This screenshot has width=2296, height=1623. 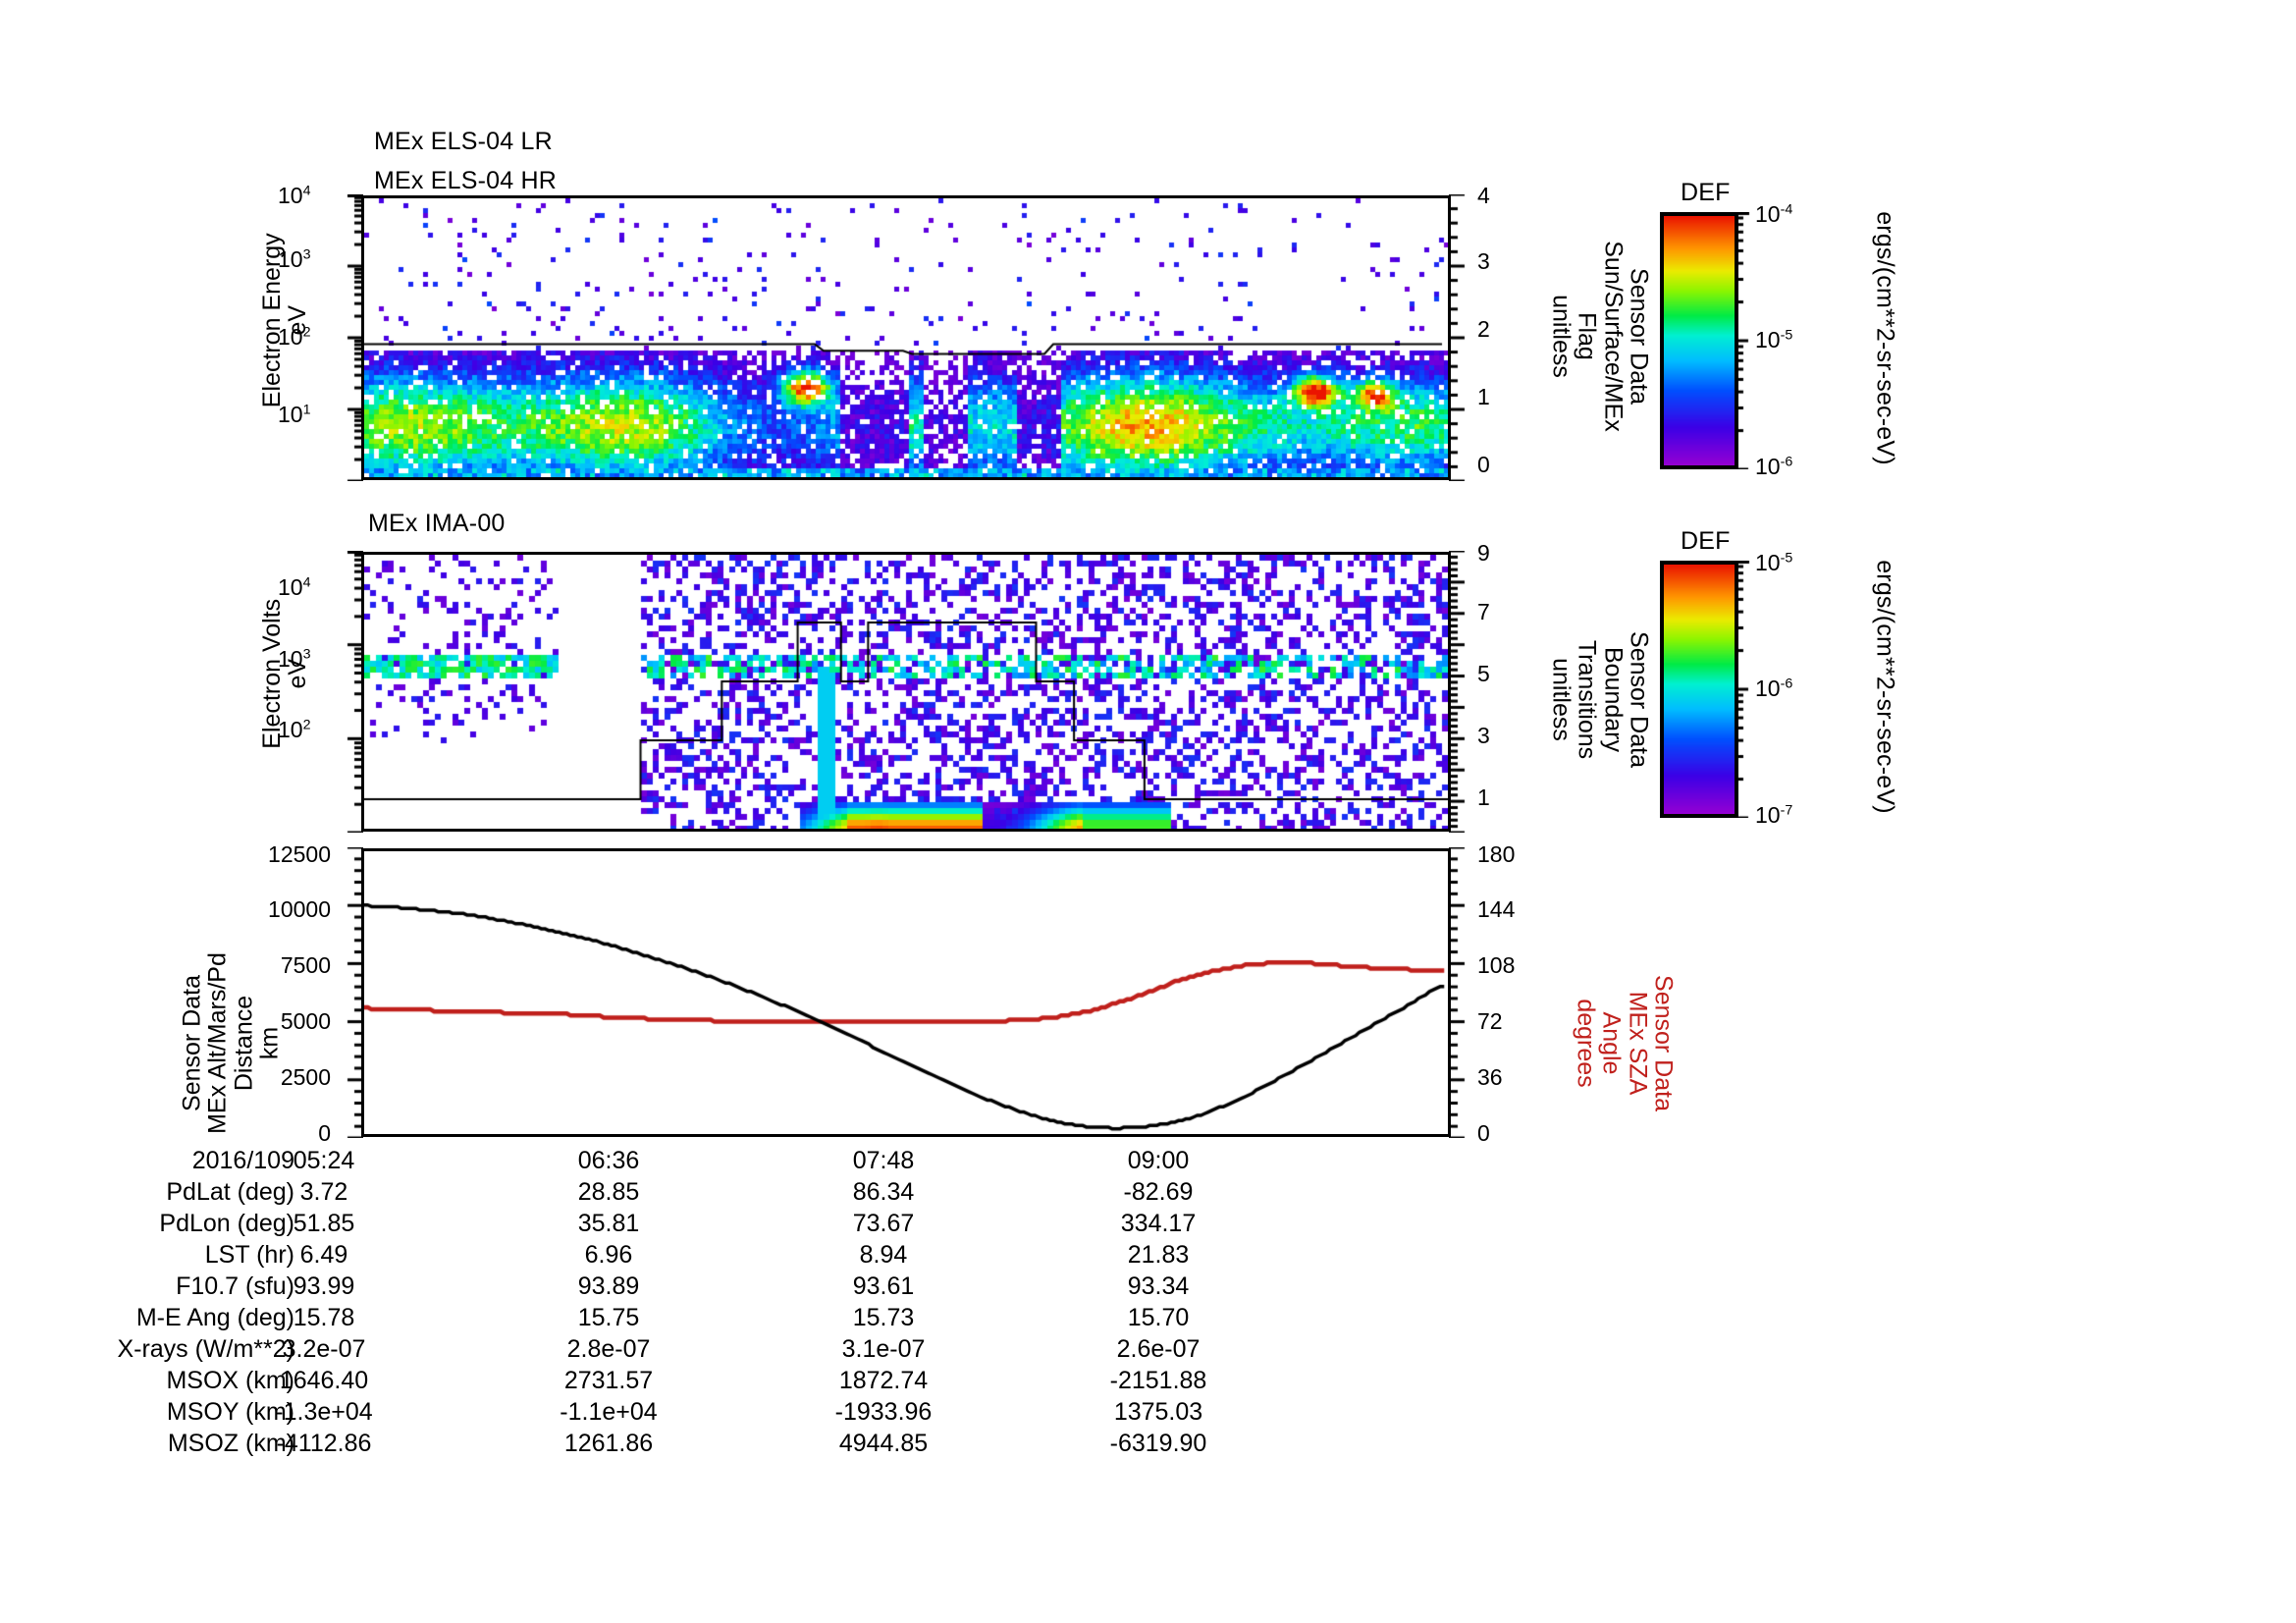 I want to click on p3rl3: degrees, so click(x=1586, y=1043).